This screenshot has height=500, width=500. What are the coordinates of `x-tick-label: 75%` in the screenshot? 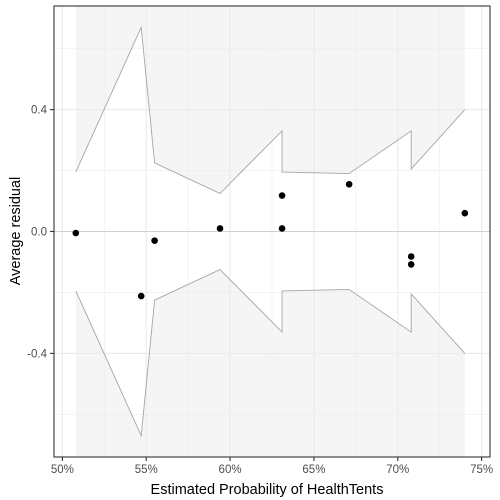 It's located at (481, 470).